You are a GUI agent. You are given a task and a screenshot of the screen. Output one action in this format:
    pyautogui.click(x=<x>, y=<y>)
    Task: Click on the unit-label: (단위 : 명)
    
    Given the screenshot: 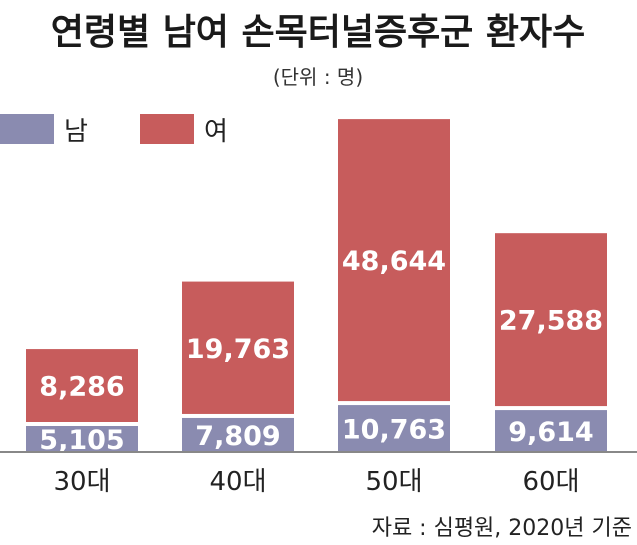 What is the action you would take?
    pyautogui.click(x=318, y=77)
    